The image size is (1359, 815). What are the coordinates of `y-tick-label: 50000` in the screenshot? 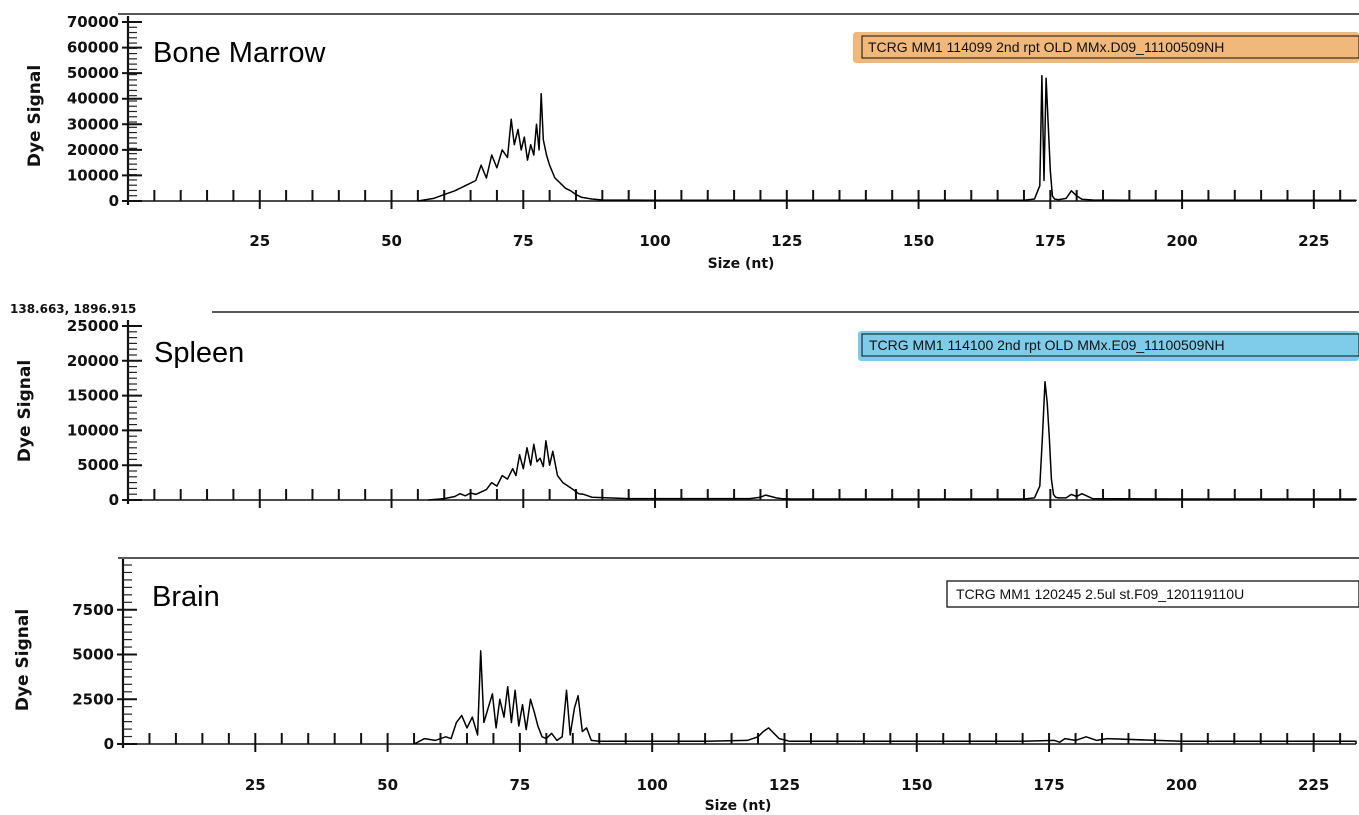 It's located at (93, 73).